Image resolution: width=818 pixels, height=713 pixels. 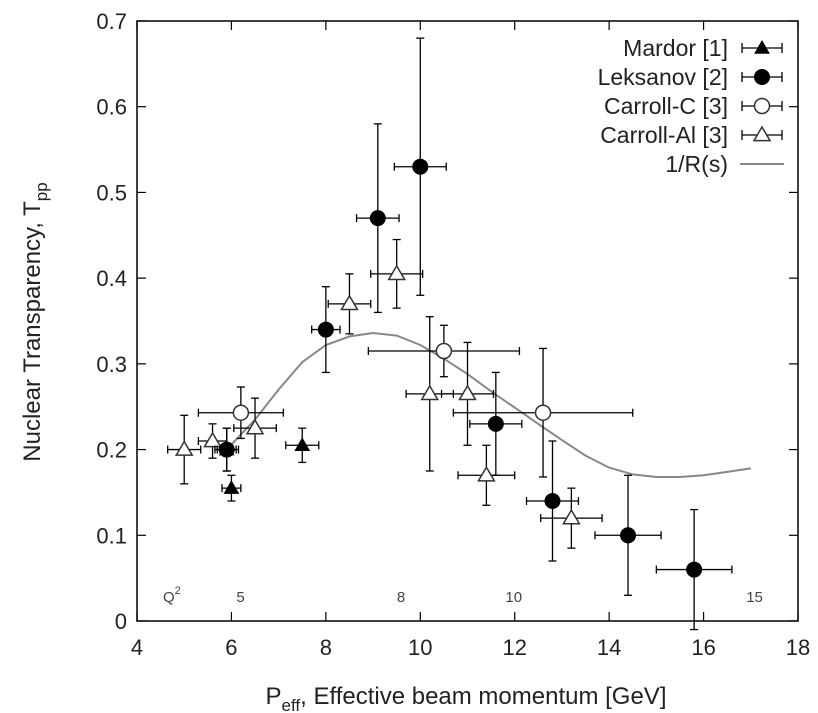 I want to click on legend-entry: 1/R(s), so click(x=724, y=164).